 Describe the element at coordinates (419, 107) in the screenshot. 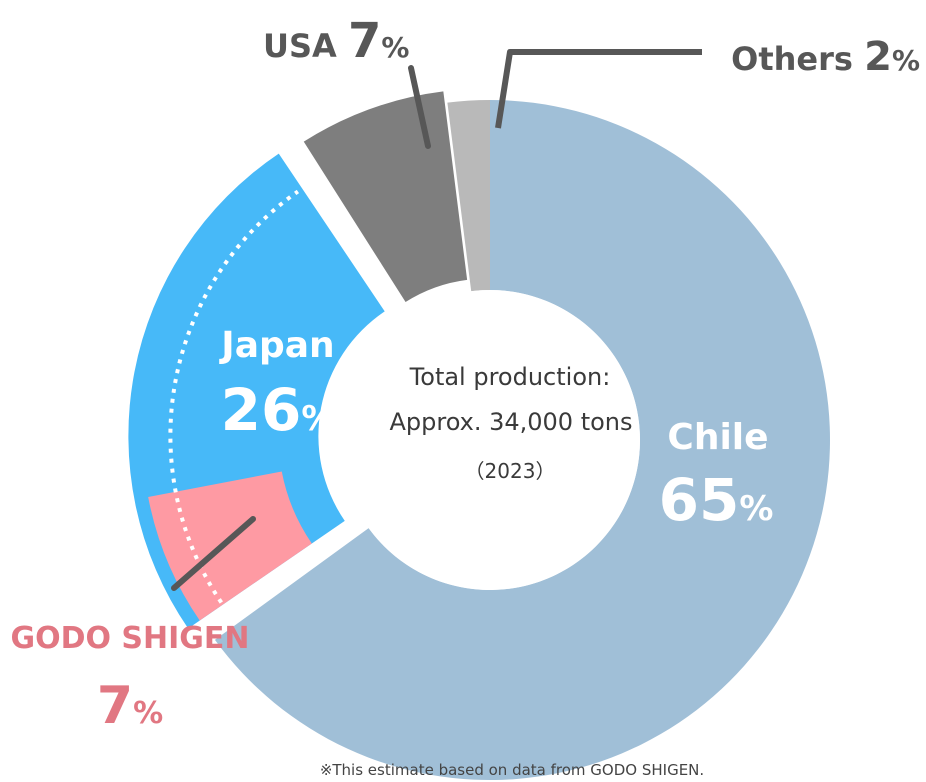

I see `leader-usa` at that location.